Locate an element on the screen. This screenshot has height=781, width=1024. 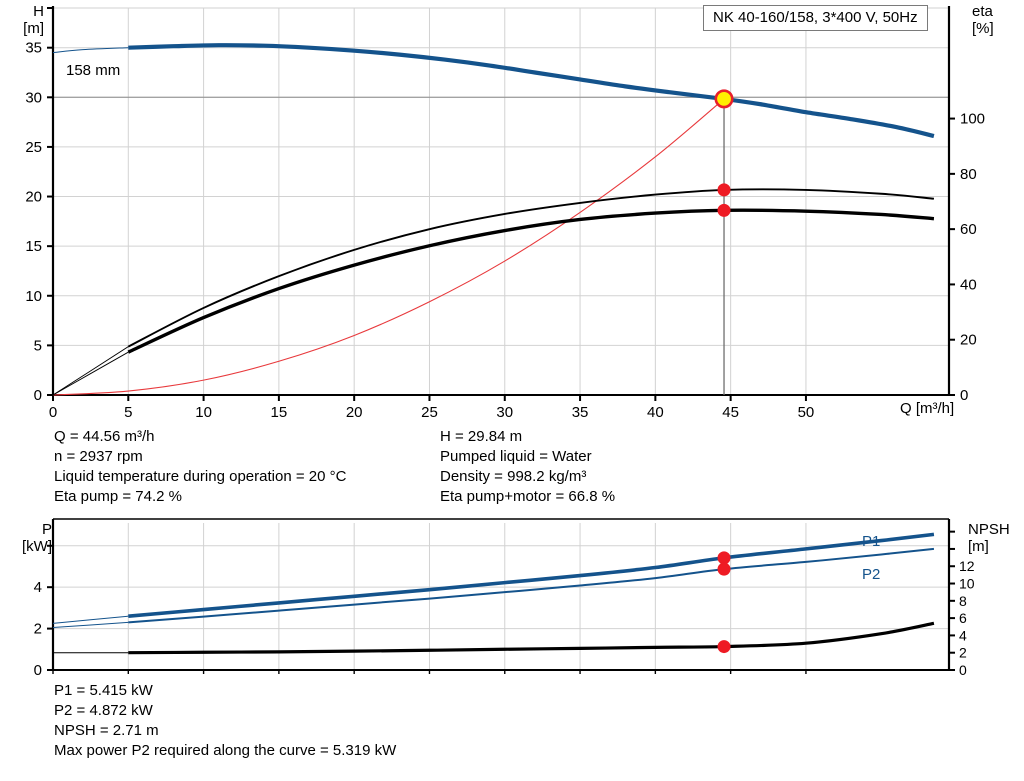
info-q: Q = 44.56 m³/h is located at coordinates (104, 436).